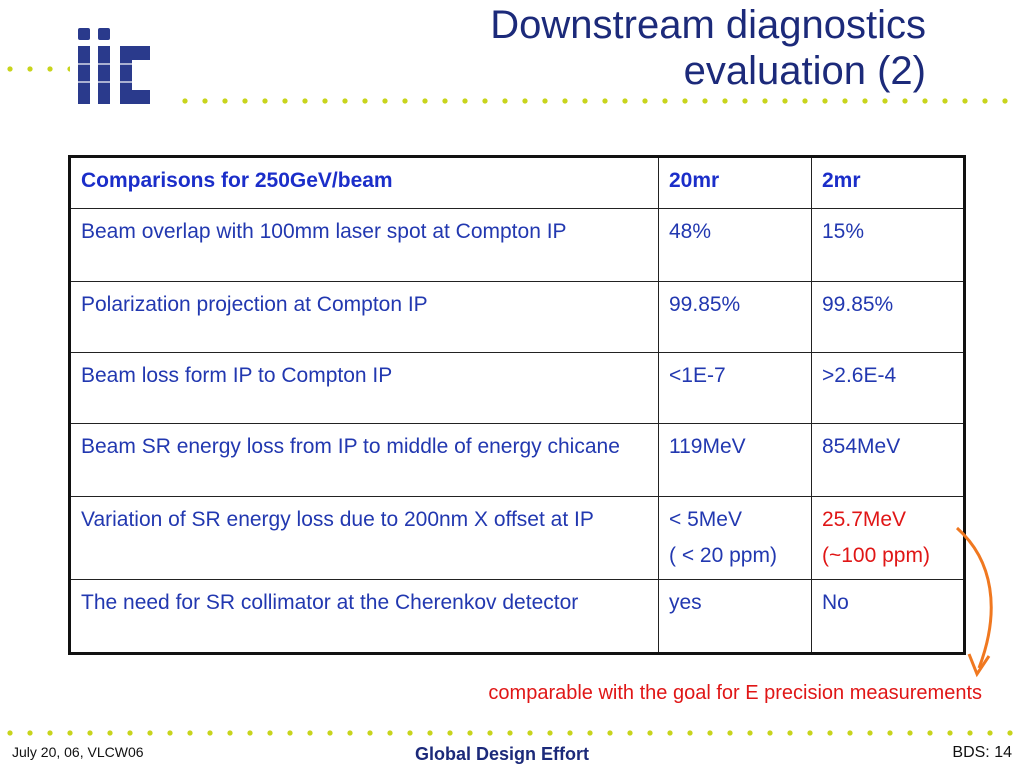 This screenshot has width=1024, height=768. I want to click on cell-2mr: No, so click(888, 616).